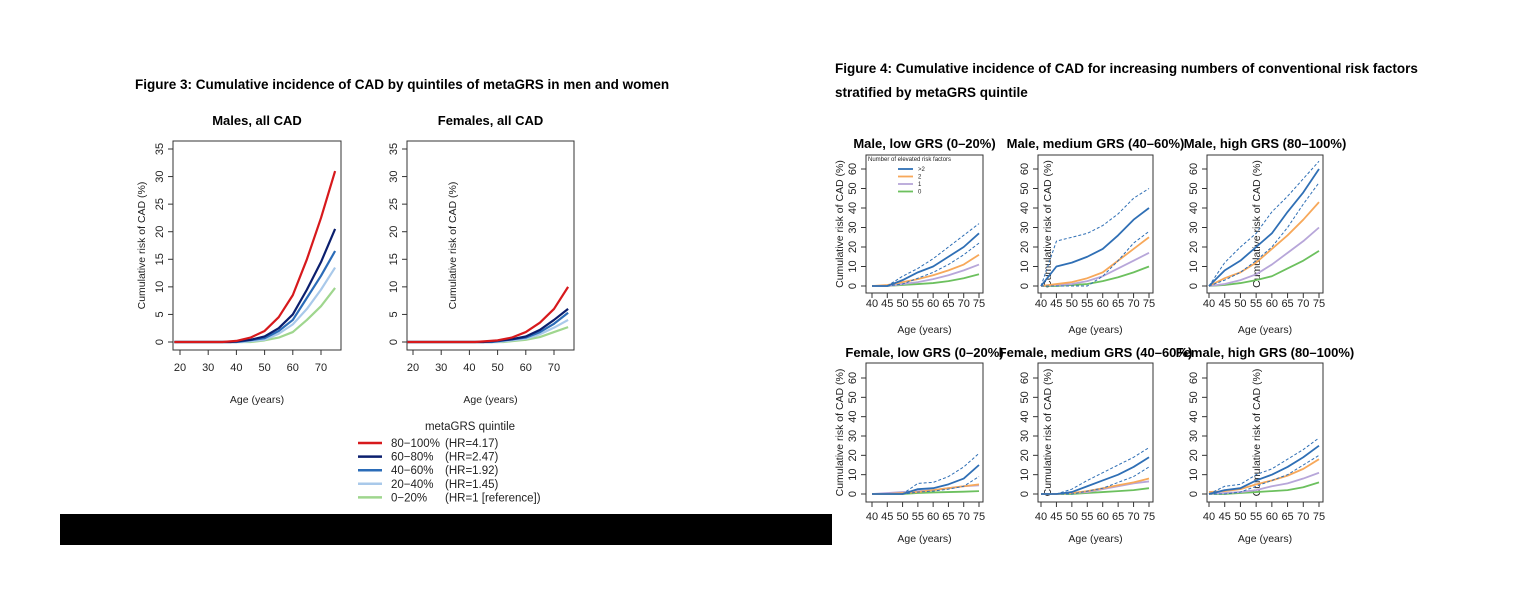 The width and height of the screenshot is (1520, 605). I want to click on legend-title: Number of elevated risk factors, so click(909, 160).